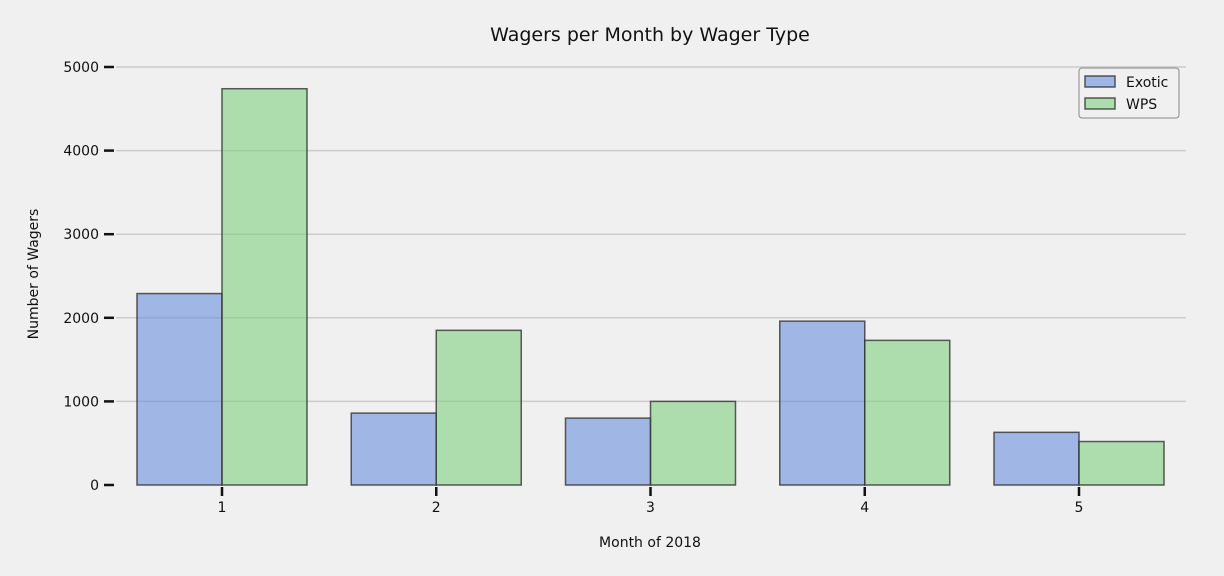 The image size is (1224, 576). Describe the element at coordinates (34, 274) in the screenshot. I see `y-axis-label: Number of Wagers` at that location.